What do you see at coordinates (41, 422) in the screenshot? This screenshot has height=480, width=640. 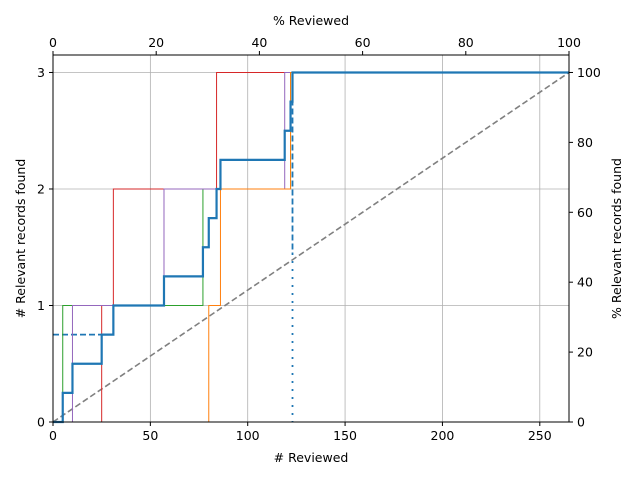 I see `y-tick-label: 0` at bounding box center [41, 422].